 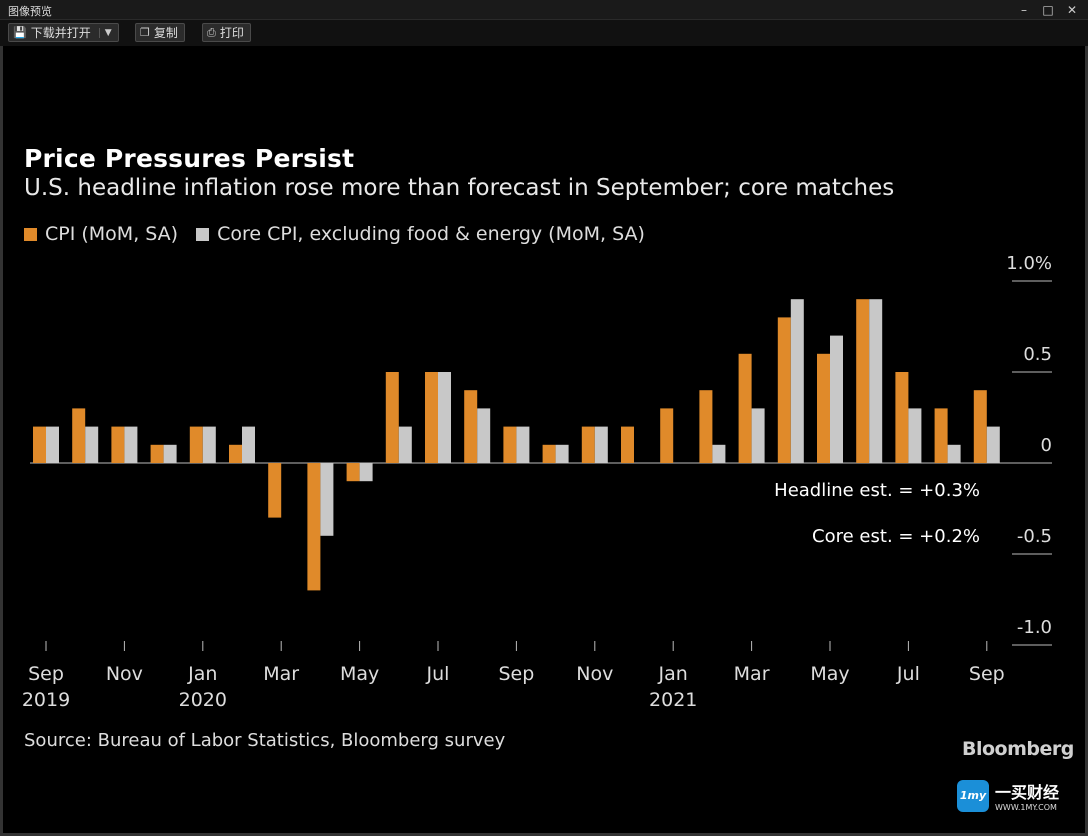 I want to click on y-tick-label: -0.5, so click(x=1034, y=536).